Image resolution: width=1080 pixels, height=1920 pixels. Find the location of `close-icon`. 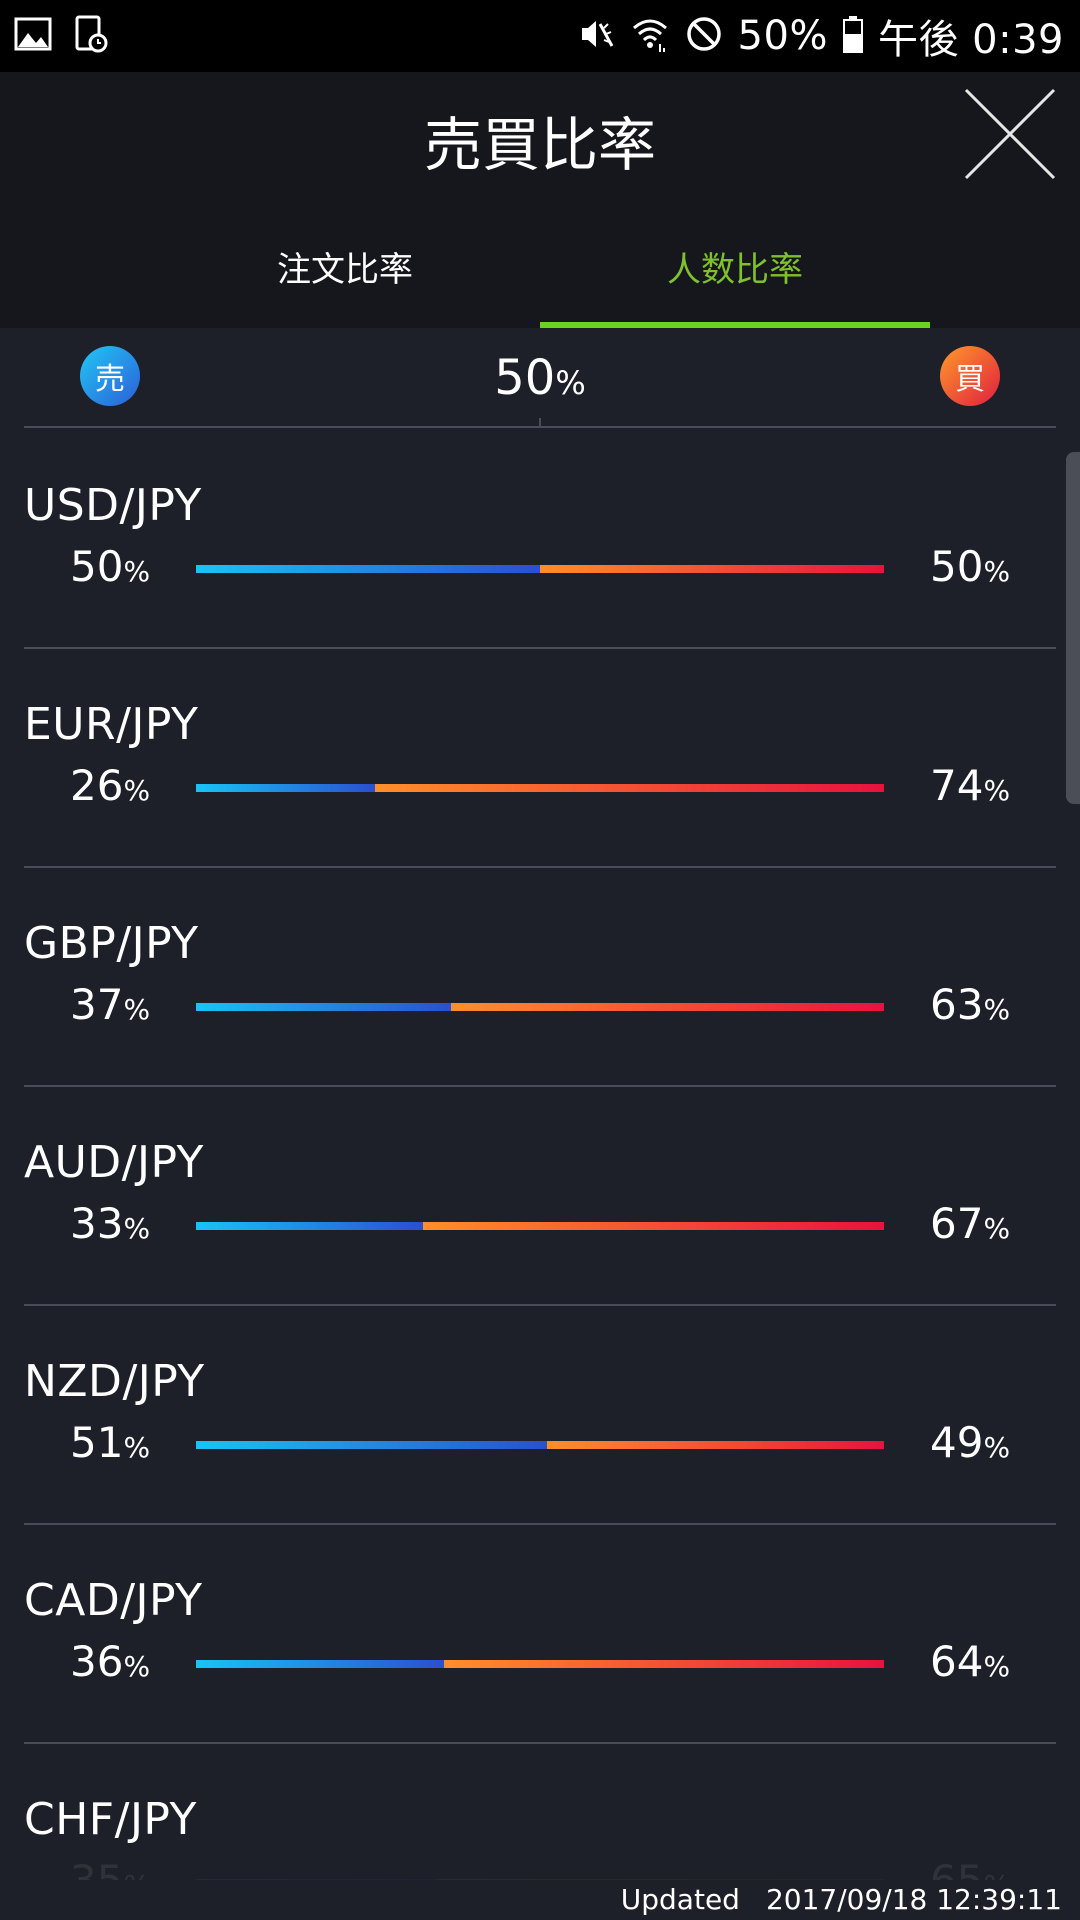

close-icon is located at coordinates (1010, 134).